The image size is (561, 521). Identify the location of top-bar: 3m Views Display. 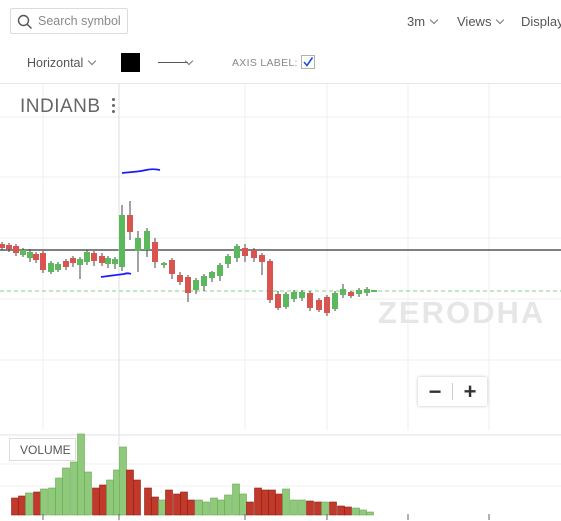
(280, 22).